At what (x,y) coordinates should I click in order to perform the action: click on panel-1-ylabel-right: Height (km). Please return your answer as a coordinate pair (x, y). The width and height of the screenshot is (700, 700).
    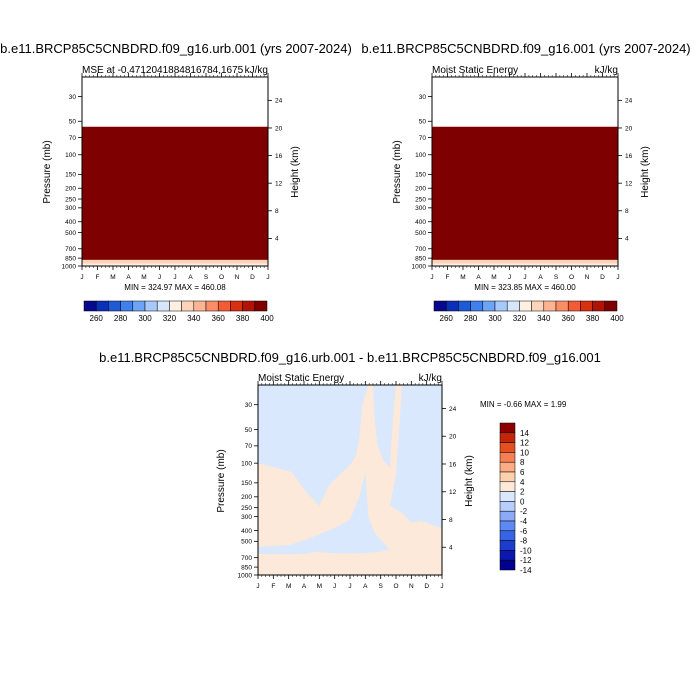
    Looking at the image, I should click on (295, 172).